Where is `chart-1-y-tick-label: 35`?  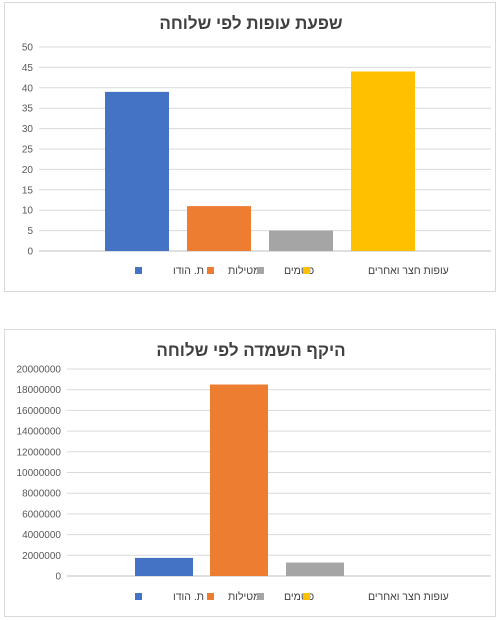 chart-1-y-tick-label: 35 is located at coordinates (28, 109).